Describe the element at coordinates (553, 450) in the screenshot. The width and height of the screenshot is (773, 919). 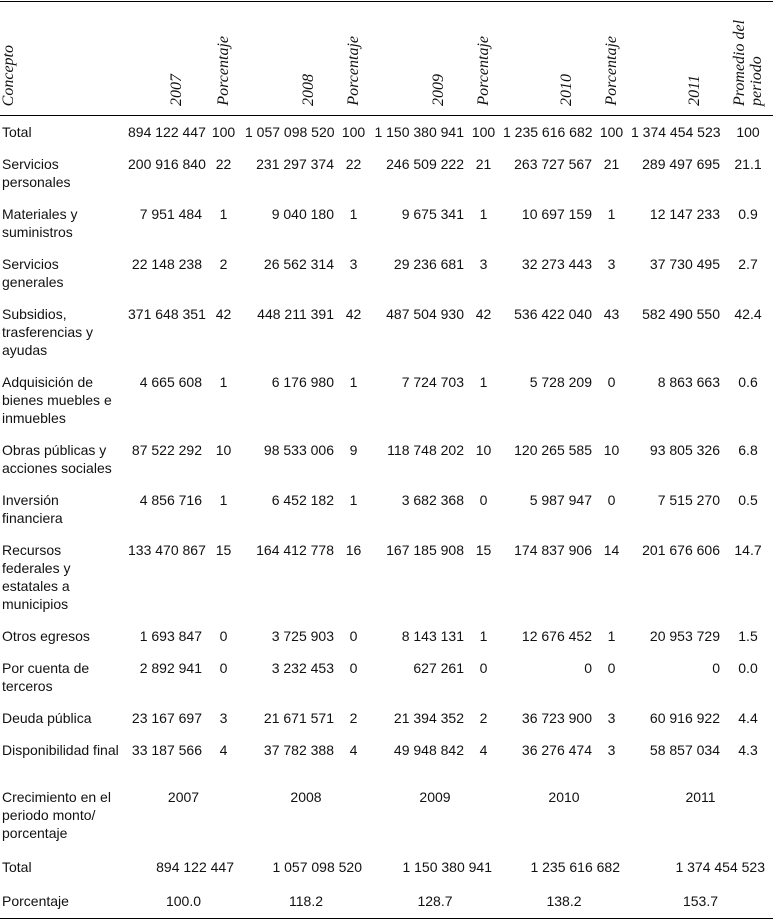
I see `cell: 120 265 585` at that location.